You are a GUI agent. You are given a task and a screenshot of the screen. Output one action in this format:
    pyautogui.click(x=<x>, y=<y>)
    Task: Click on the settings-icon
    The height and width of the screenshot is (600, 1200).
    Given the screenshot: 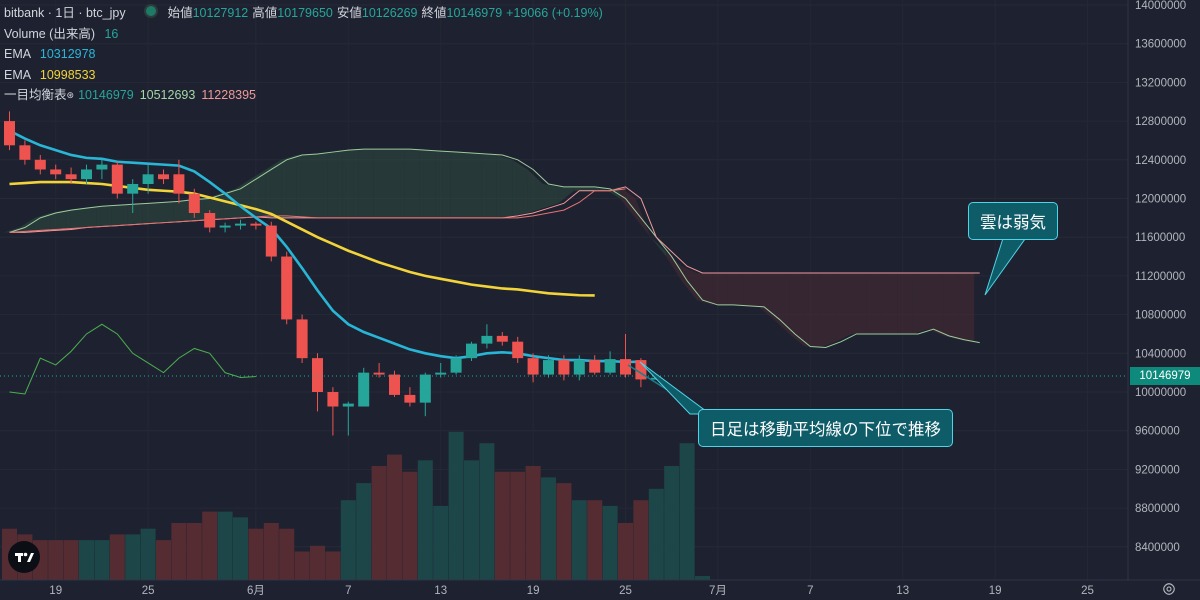 What is the action you would take?
    pyautogui.click(x=1169, y=589)
    